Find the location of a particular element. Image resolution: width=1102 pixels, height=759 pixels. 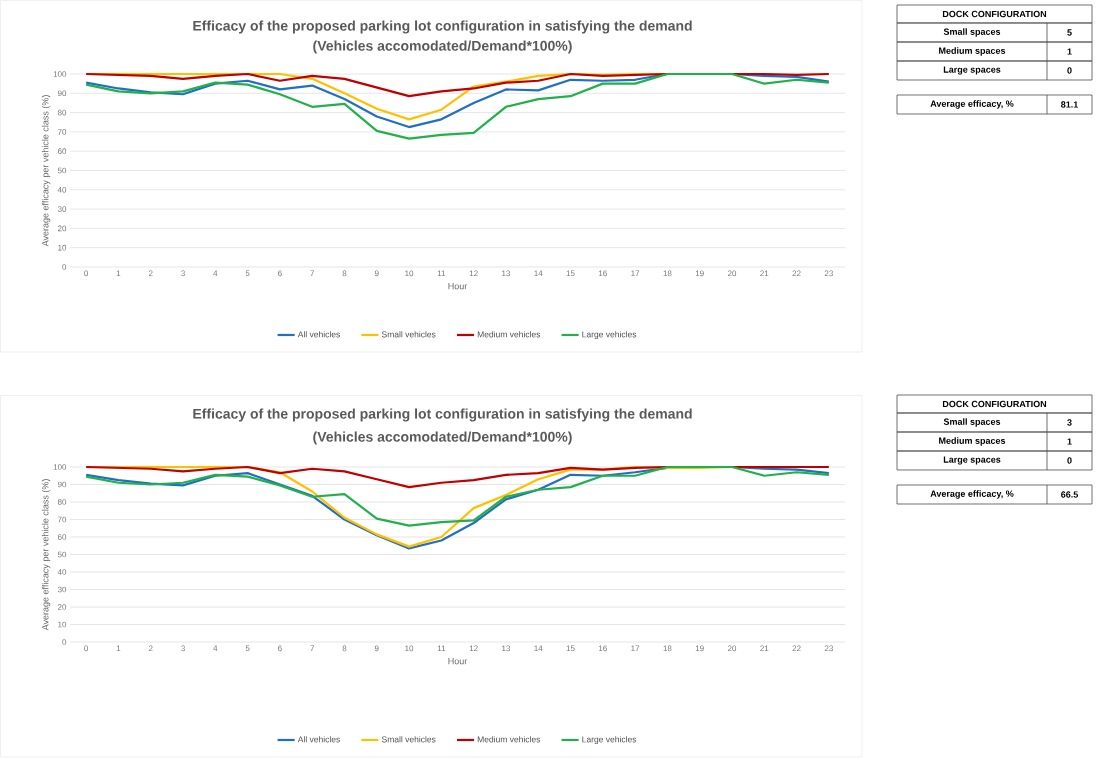

text: 81.1 is located at coordinates (1070, 104).